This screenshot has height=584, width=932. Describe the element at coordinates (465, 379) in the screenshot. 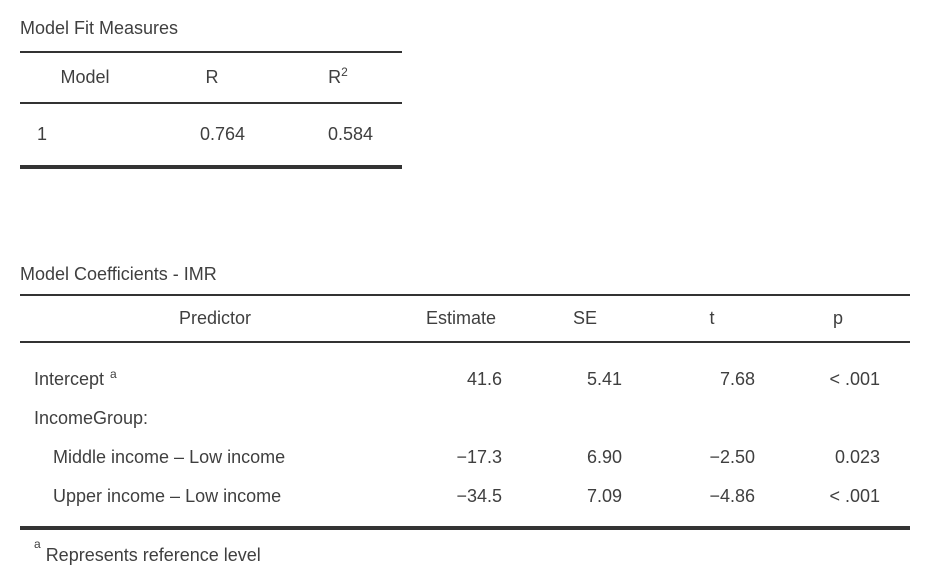

I see `table-row-intercept: Intercept a 41.6 5.41 7.68 < .001` at that location.